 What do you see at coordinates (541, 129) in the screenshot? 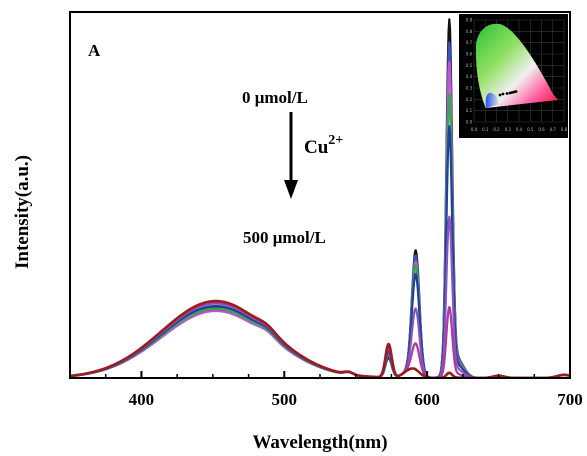
I see `inset-x-tick-label: 0.6` at bounding box center [541, 129].